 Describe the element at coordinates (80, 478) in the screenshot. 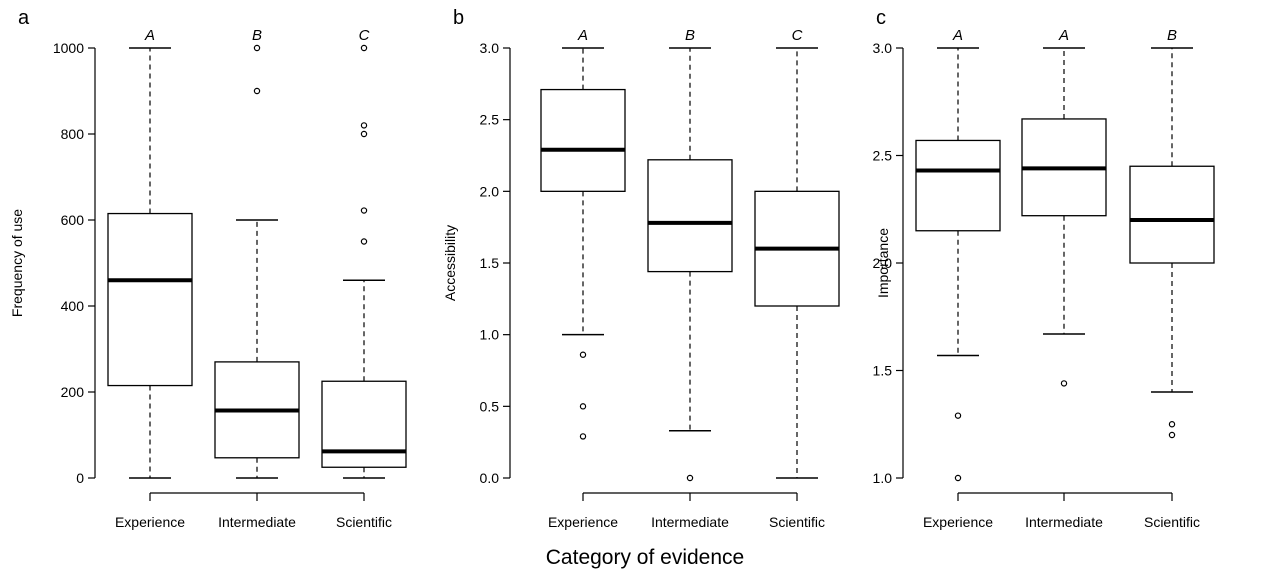

I see `y-tick-label: 0` at that location.